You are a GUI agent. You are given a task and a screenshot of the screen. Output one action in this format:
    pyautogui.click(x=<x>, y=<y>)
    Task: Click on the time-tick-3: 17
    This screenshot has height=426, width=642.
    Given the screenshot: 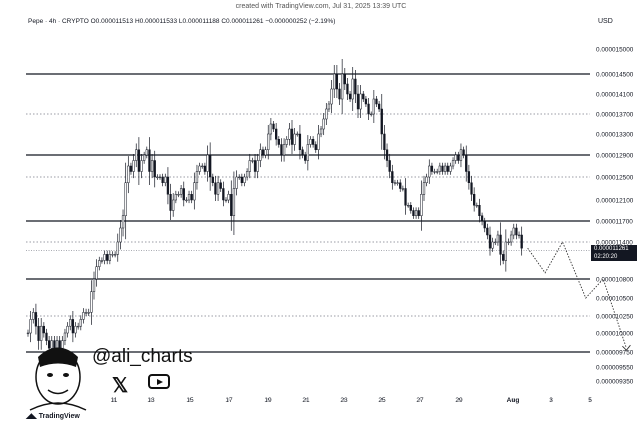 What is the action you would take?
    pyautogui.click(x=229, y=400)
    